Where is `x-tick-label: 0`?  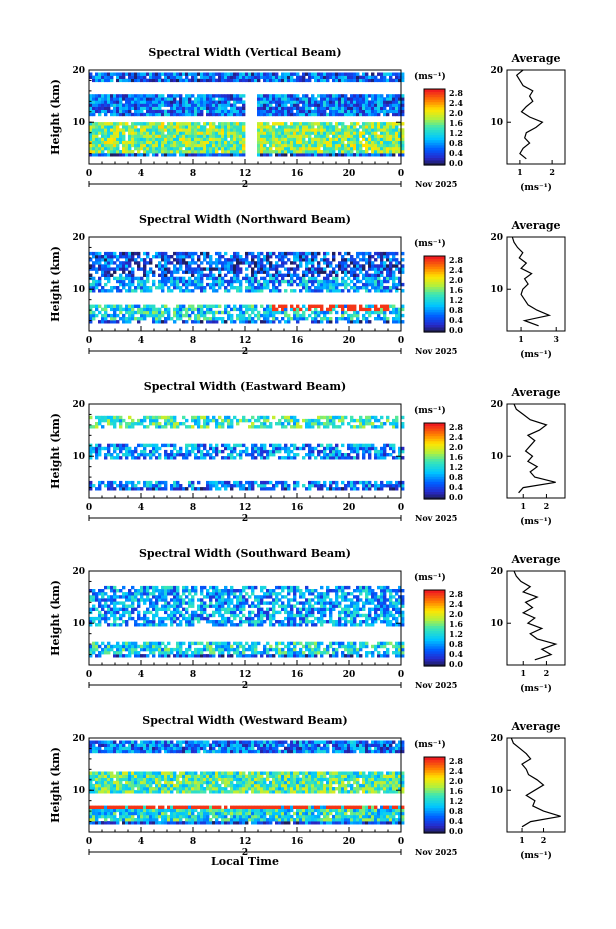
x-tick-label: 0 is located at coordinates (401, 174).